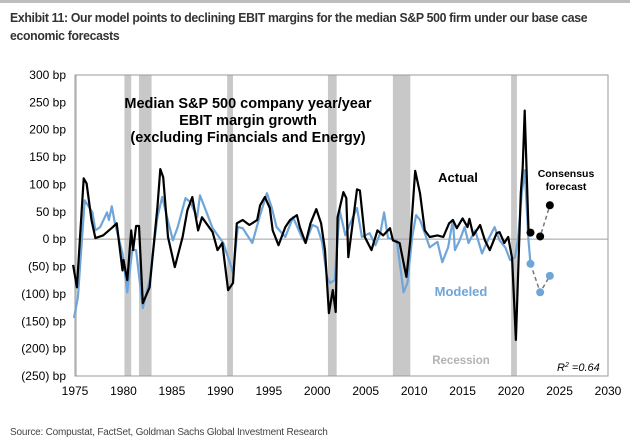 The height and width of the screenshot is (444, 630). I want to click on x-tick-label: 1980, so click(123, 391).